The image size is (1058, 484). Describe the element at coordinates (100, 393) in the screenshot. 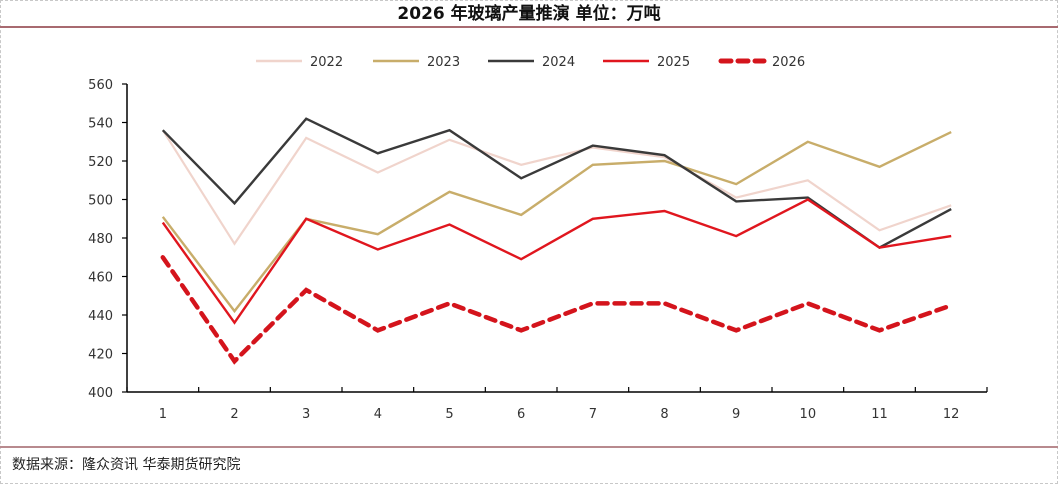

I see `y-tick-label: 400` at that location.